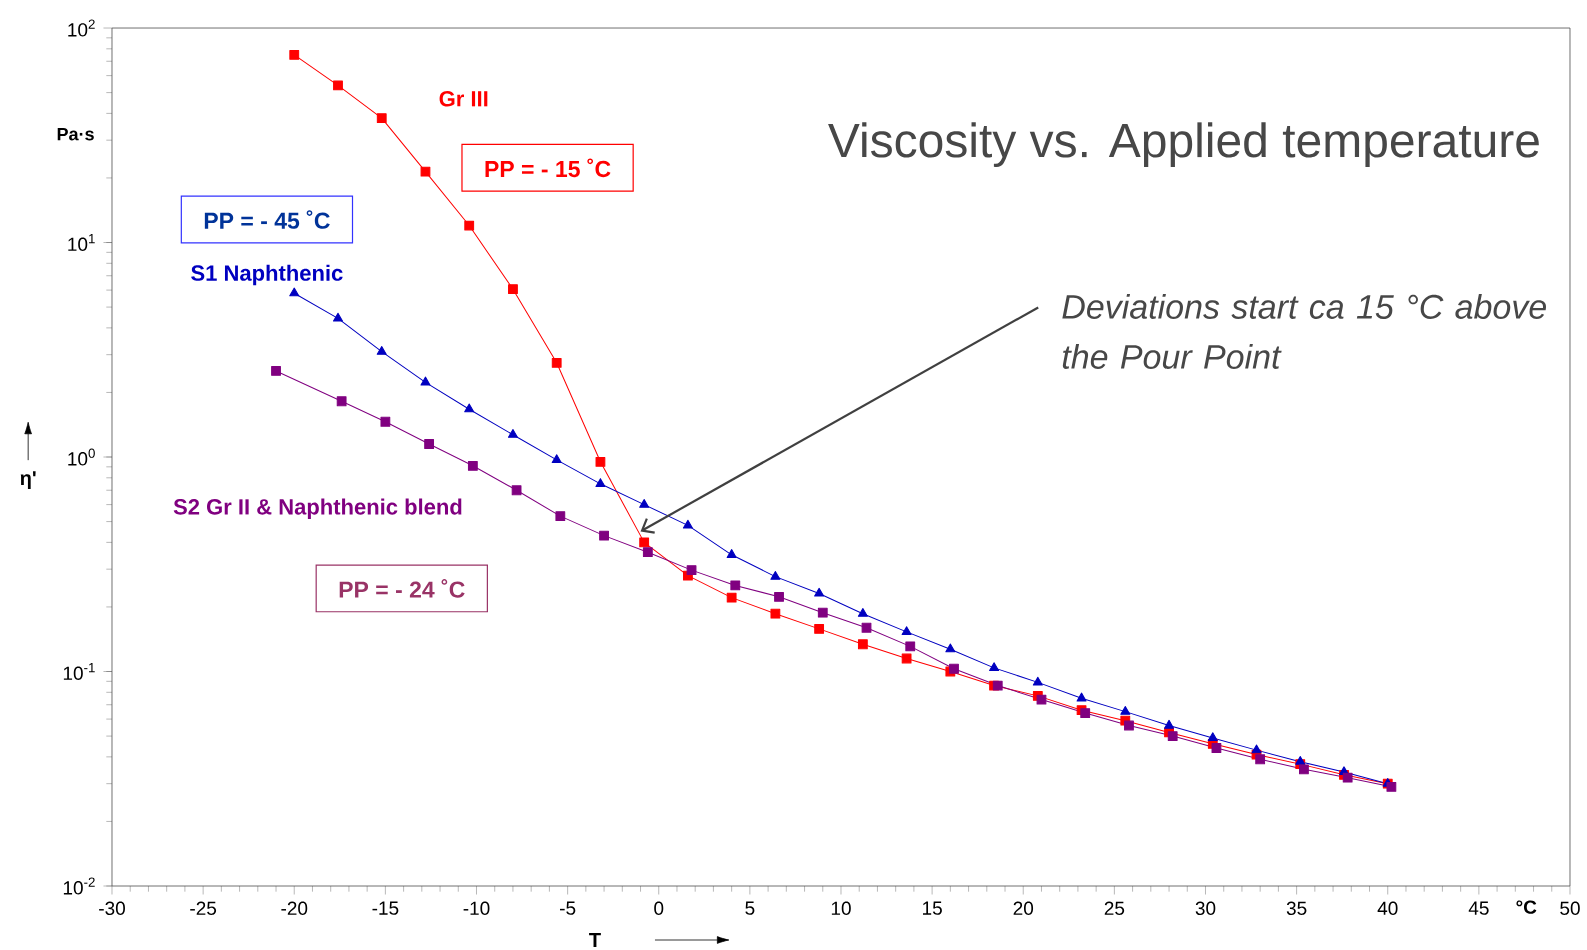 Image resolution: width=1587 pixels, height=950 pixels. Describe the element at coordinates (1387, 908) in the screenshot. I see `x-tick-label: 40` at that location.